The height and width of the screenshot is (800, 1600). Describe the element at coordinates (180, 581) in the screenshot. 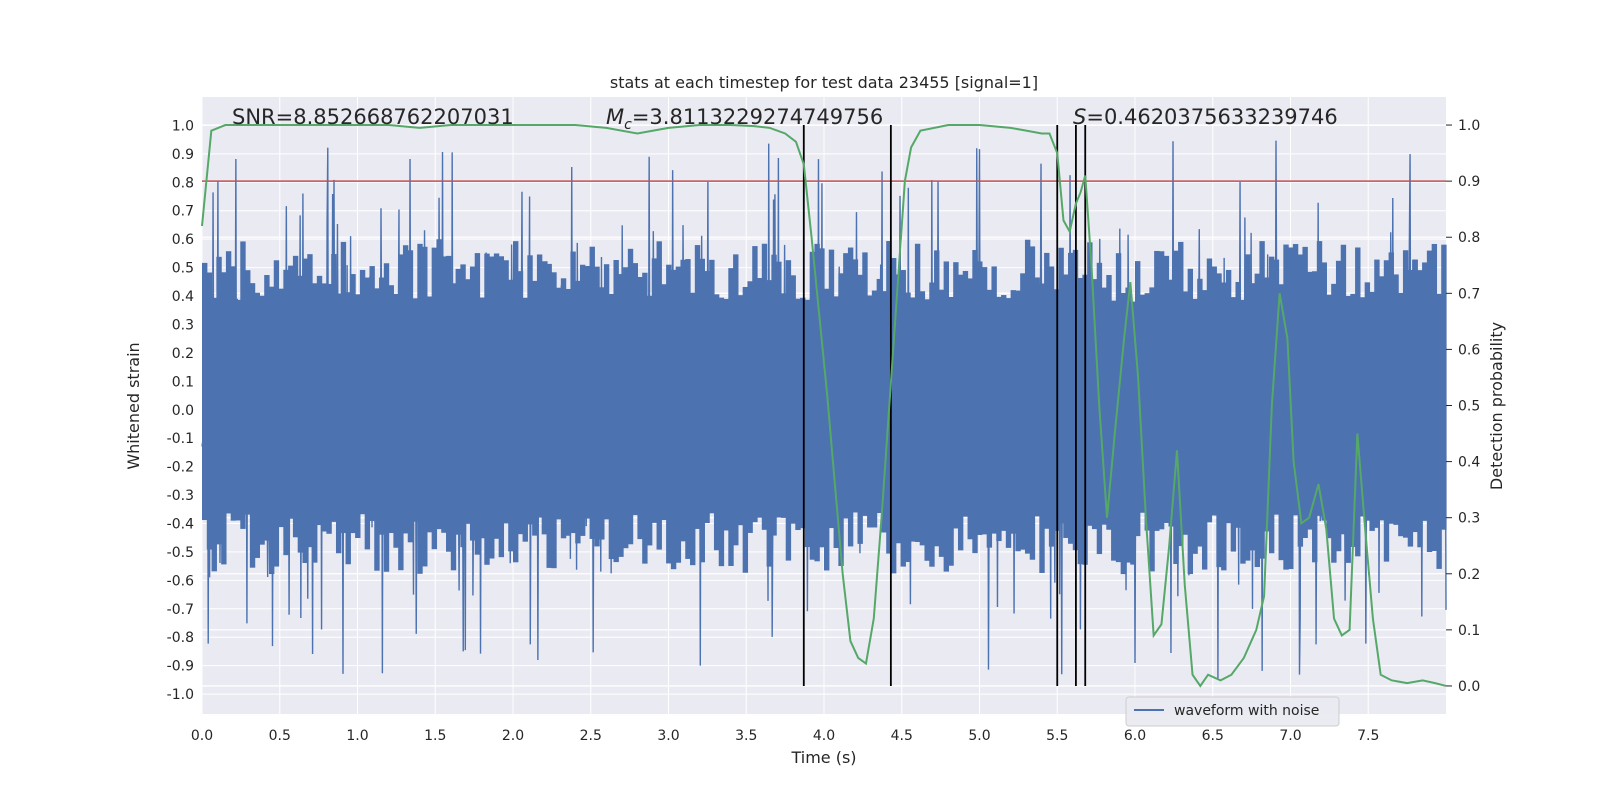

I see `y-tick-label: -0.6` at that location.